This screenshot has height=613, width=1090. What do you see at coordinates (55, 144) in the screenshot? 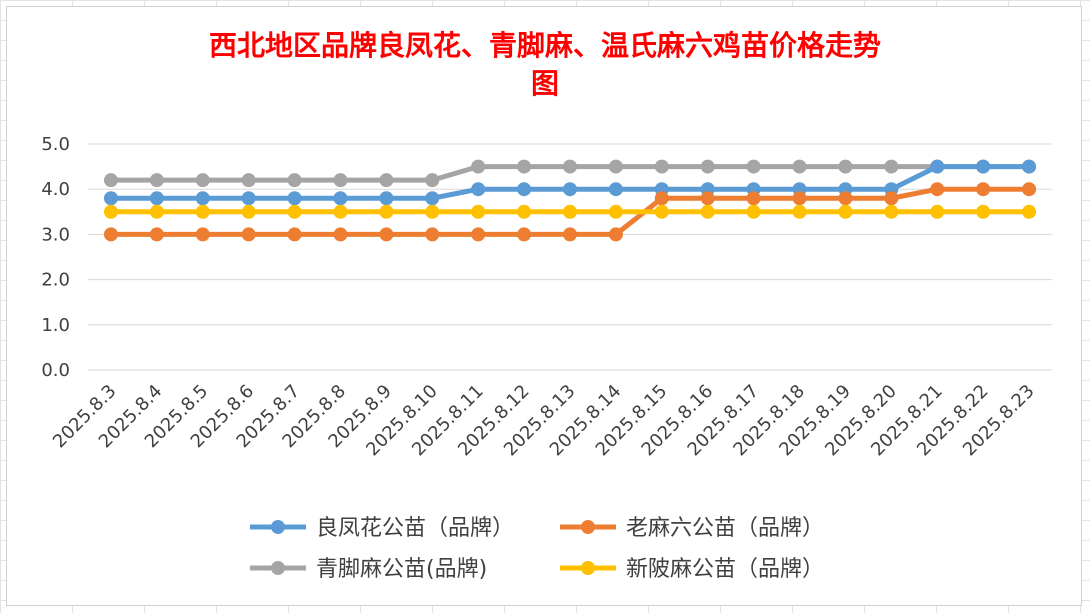
I see `y-tick-label: 5.0` at bounding box center [55, 144].